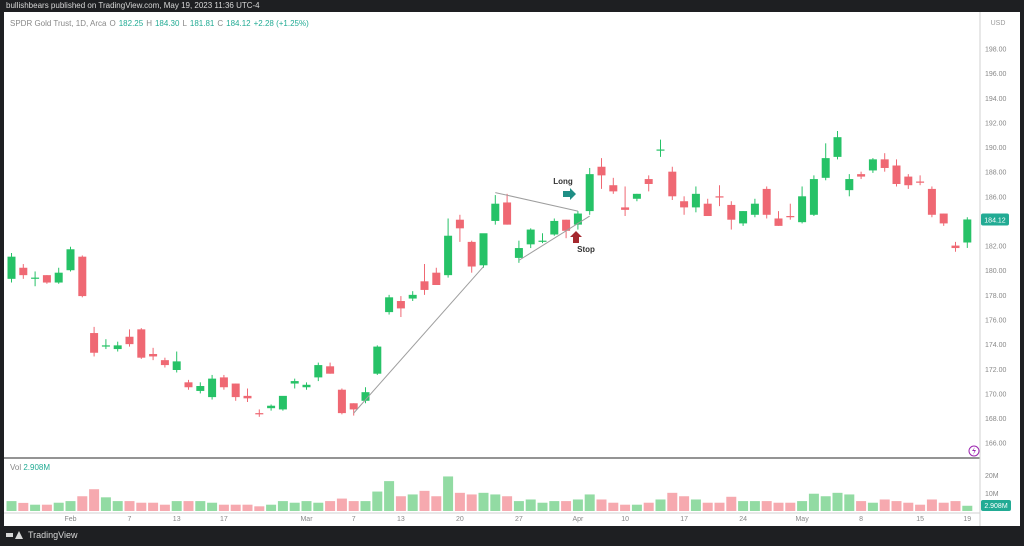 Image resolution: width=1024 pixels, height=546 pixels. Describe the element at coordinates (58, 23) in the screenshot. I see `symbol-name: SPDR Gold Trust, 1D, Arca` at that location.